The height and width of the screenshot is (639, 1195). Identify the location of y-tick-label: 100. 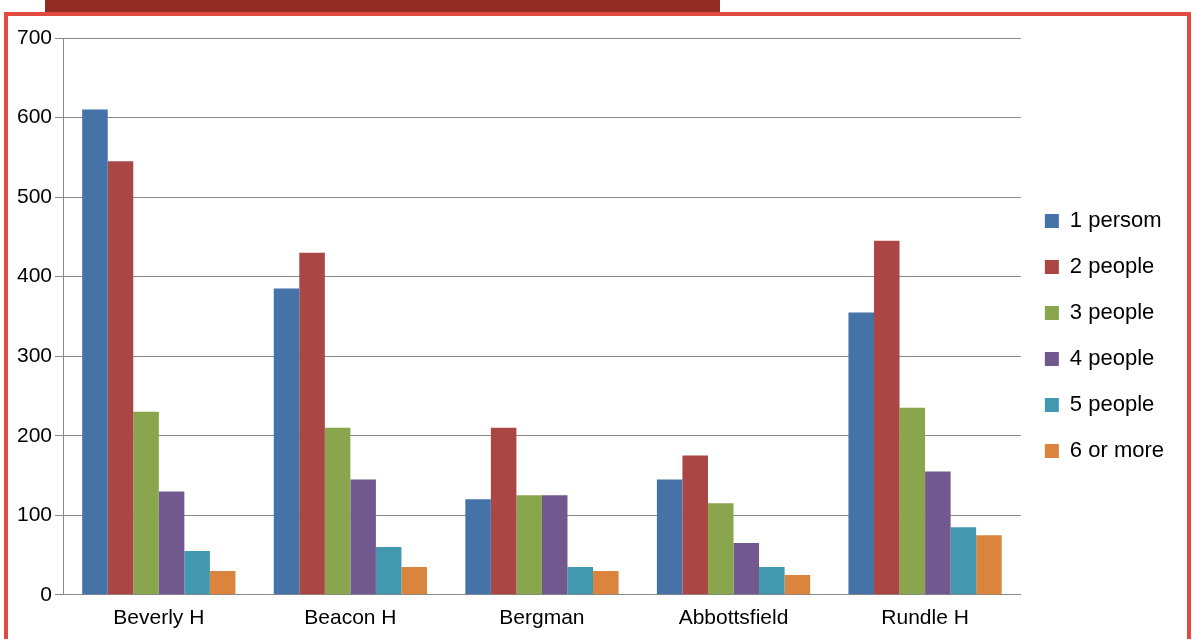
(34, 514).